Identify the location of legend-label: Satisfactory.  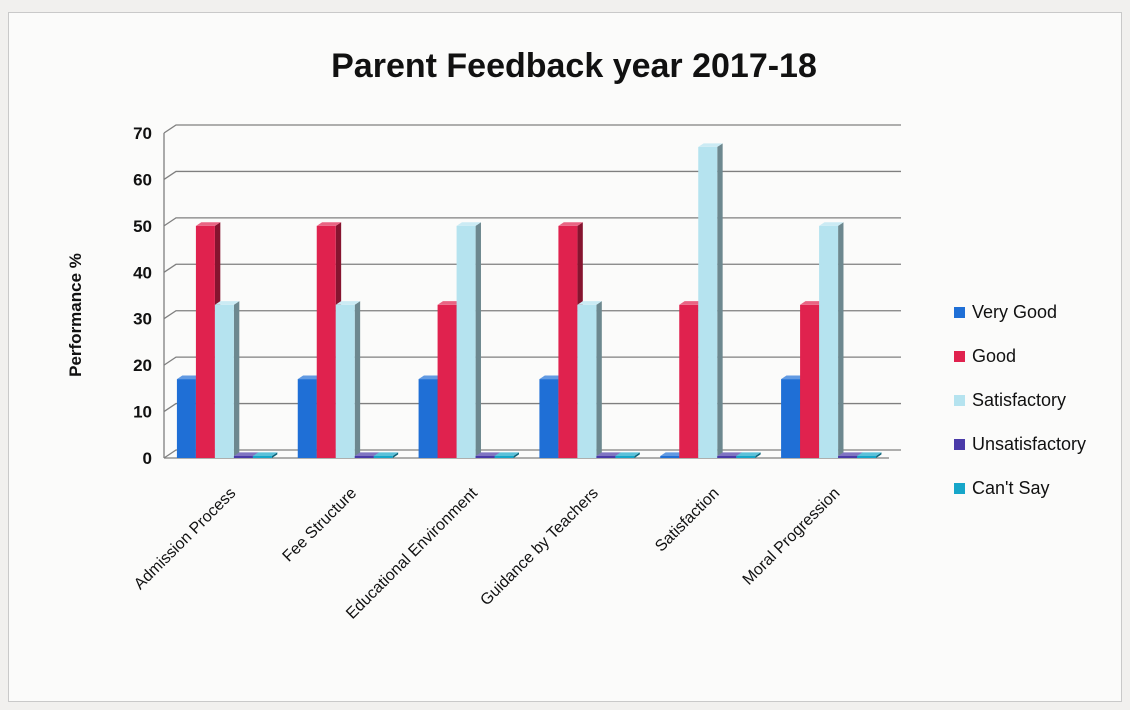
(1019, 400).